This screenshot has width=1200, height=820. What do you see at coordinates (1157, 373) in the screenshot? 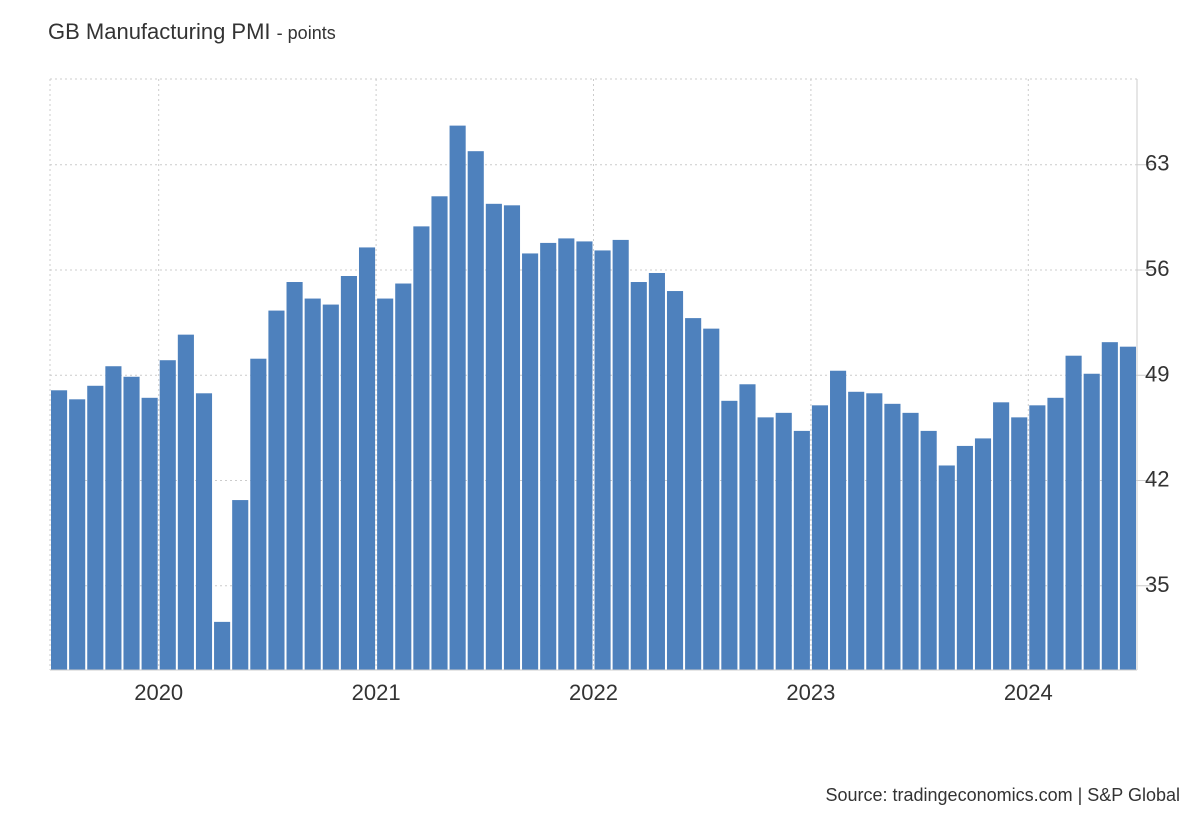
I see `y-tick-label-49: 49` at bounding box center [1157, 373].